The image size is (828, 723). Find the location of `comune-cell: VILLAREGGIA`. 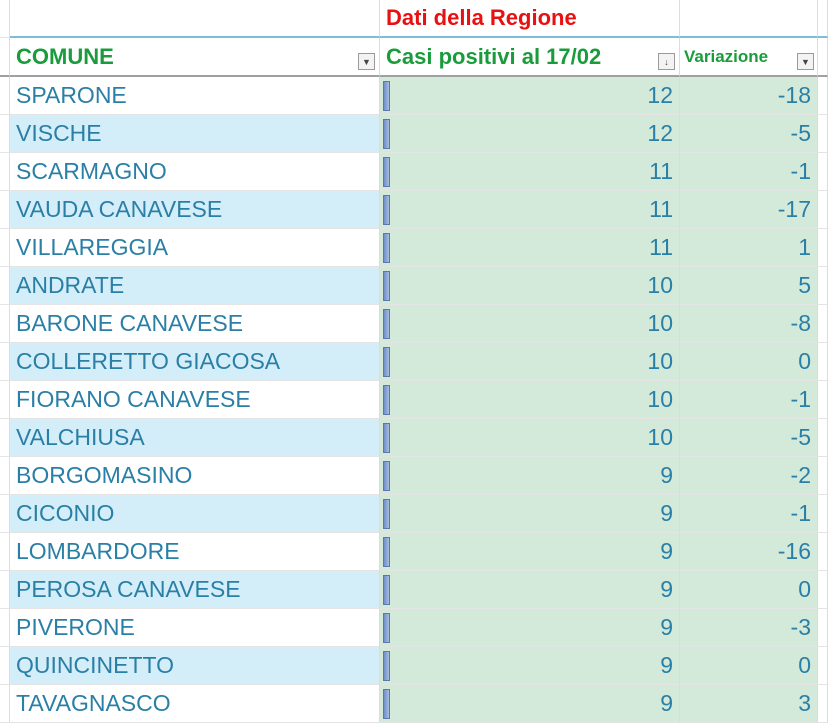

comune-cell: VILLAREGGIA is located at coordinates (195, 248).